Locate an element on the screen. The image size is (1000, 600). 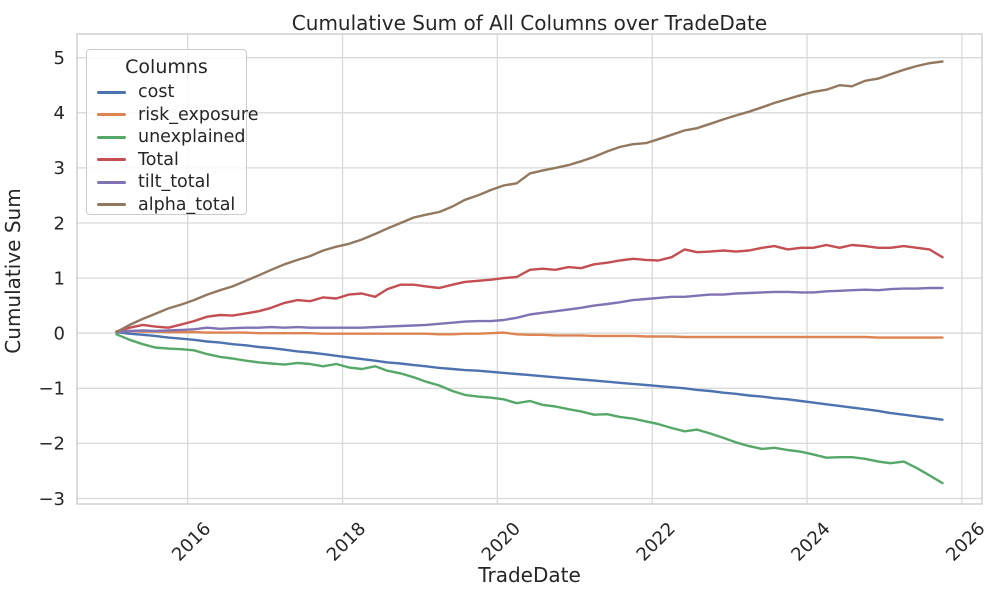
legend-label: Total is located at coordinates (158, 159).